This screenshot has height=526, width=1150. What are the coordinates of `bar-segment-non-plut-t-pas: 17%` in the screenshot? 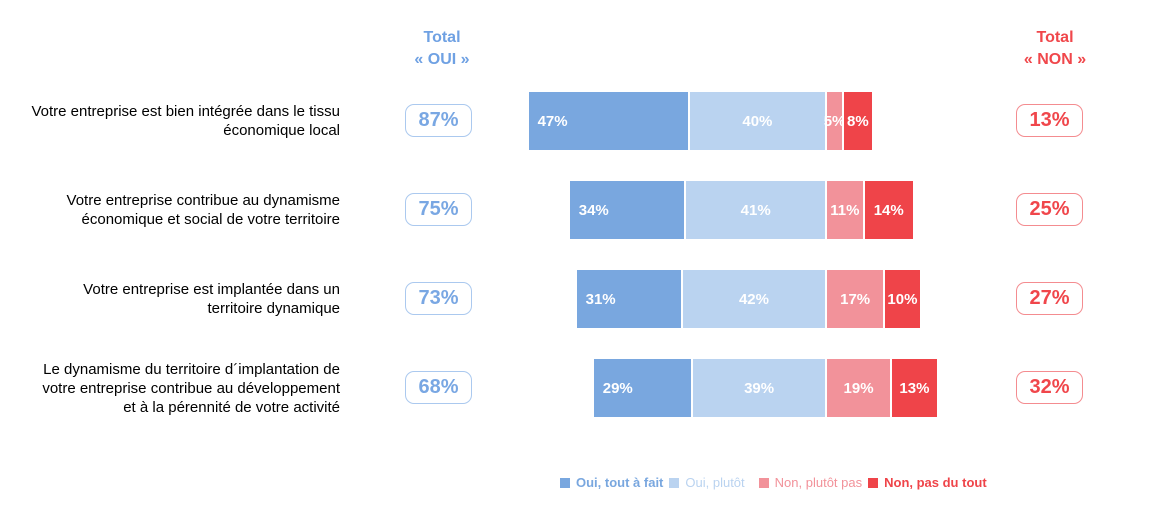 It's located at (856, 299).